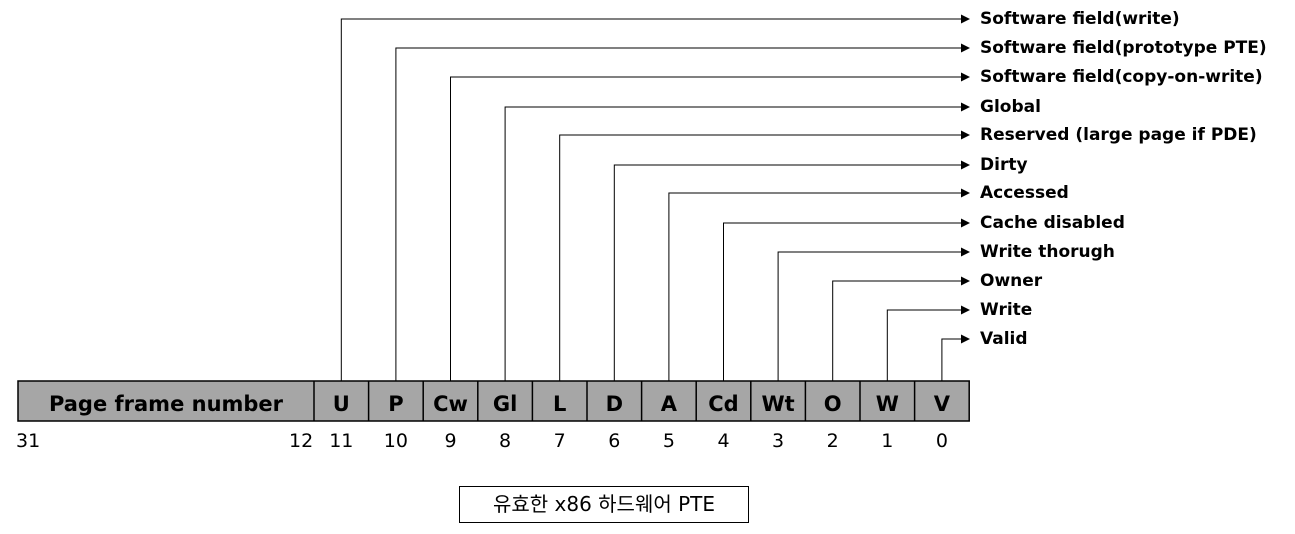 This screenshot has height=534, width=1295. What do you see at coordinates (723, 404) in the screenshot?
I see `flag-abbr-cd: Cd` at bounding box center [723, 404].